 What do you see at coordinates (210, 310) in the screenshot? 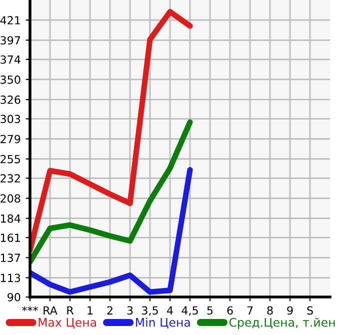
I see `x-tick-label: 5` at bounding box center [210, 310].